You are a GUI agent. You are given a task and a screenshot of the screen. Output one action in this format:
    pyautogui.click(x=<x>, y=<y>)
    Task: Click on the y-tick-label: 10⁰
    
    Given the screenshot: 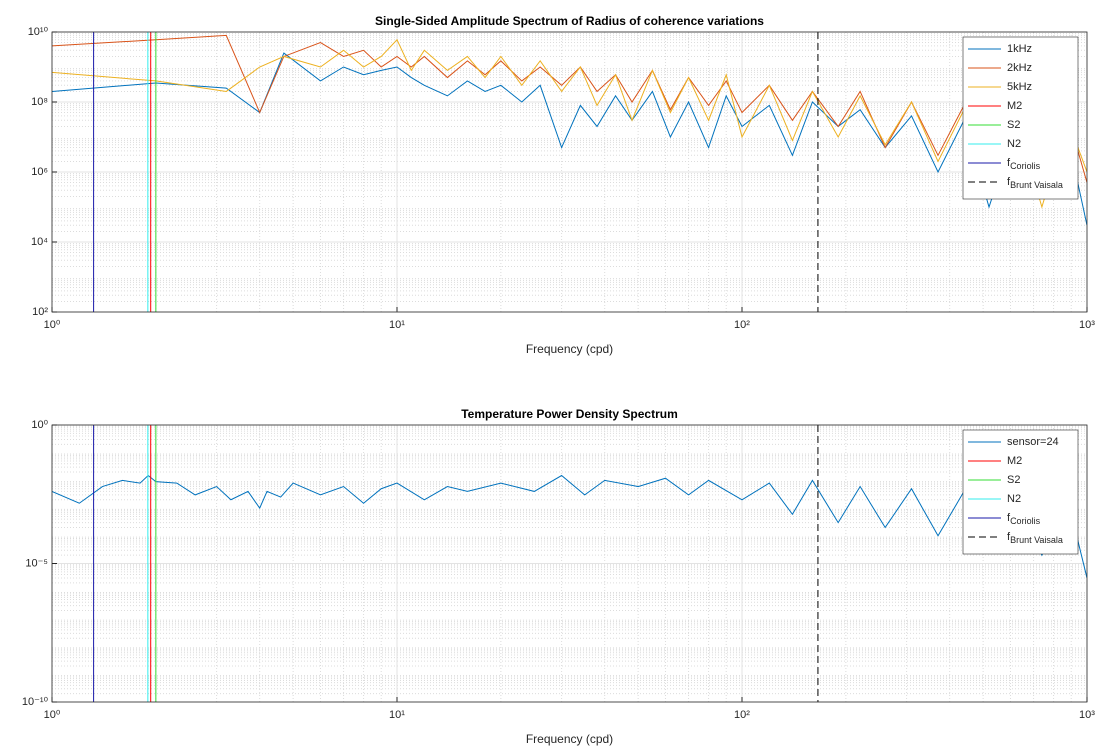 What is the action you would take?
    pyautogui.click(x=39, y=425)
    